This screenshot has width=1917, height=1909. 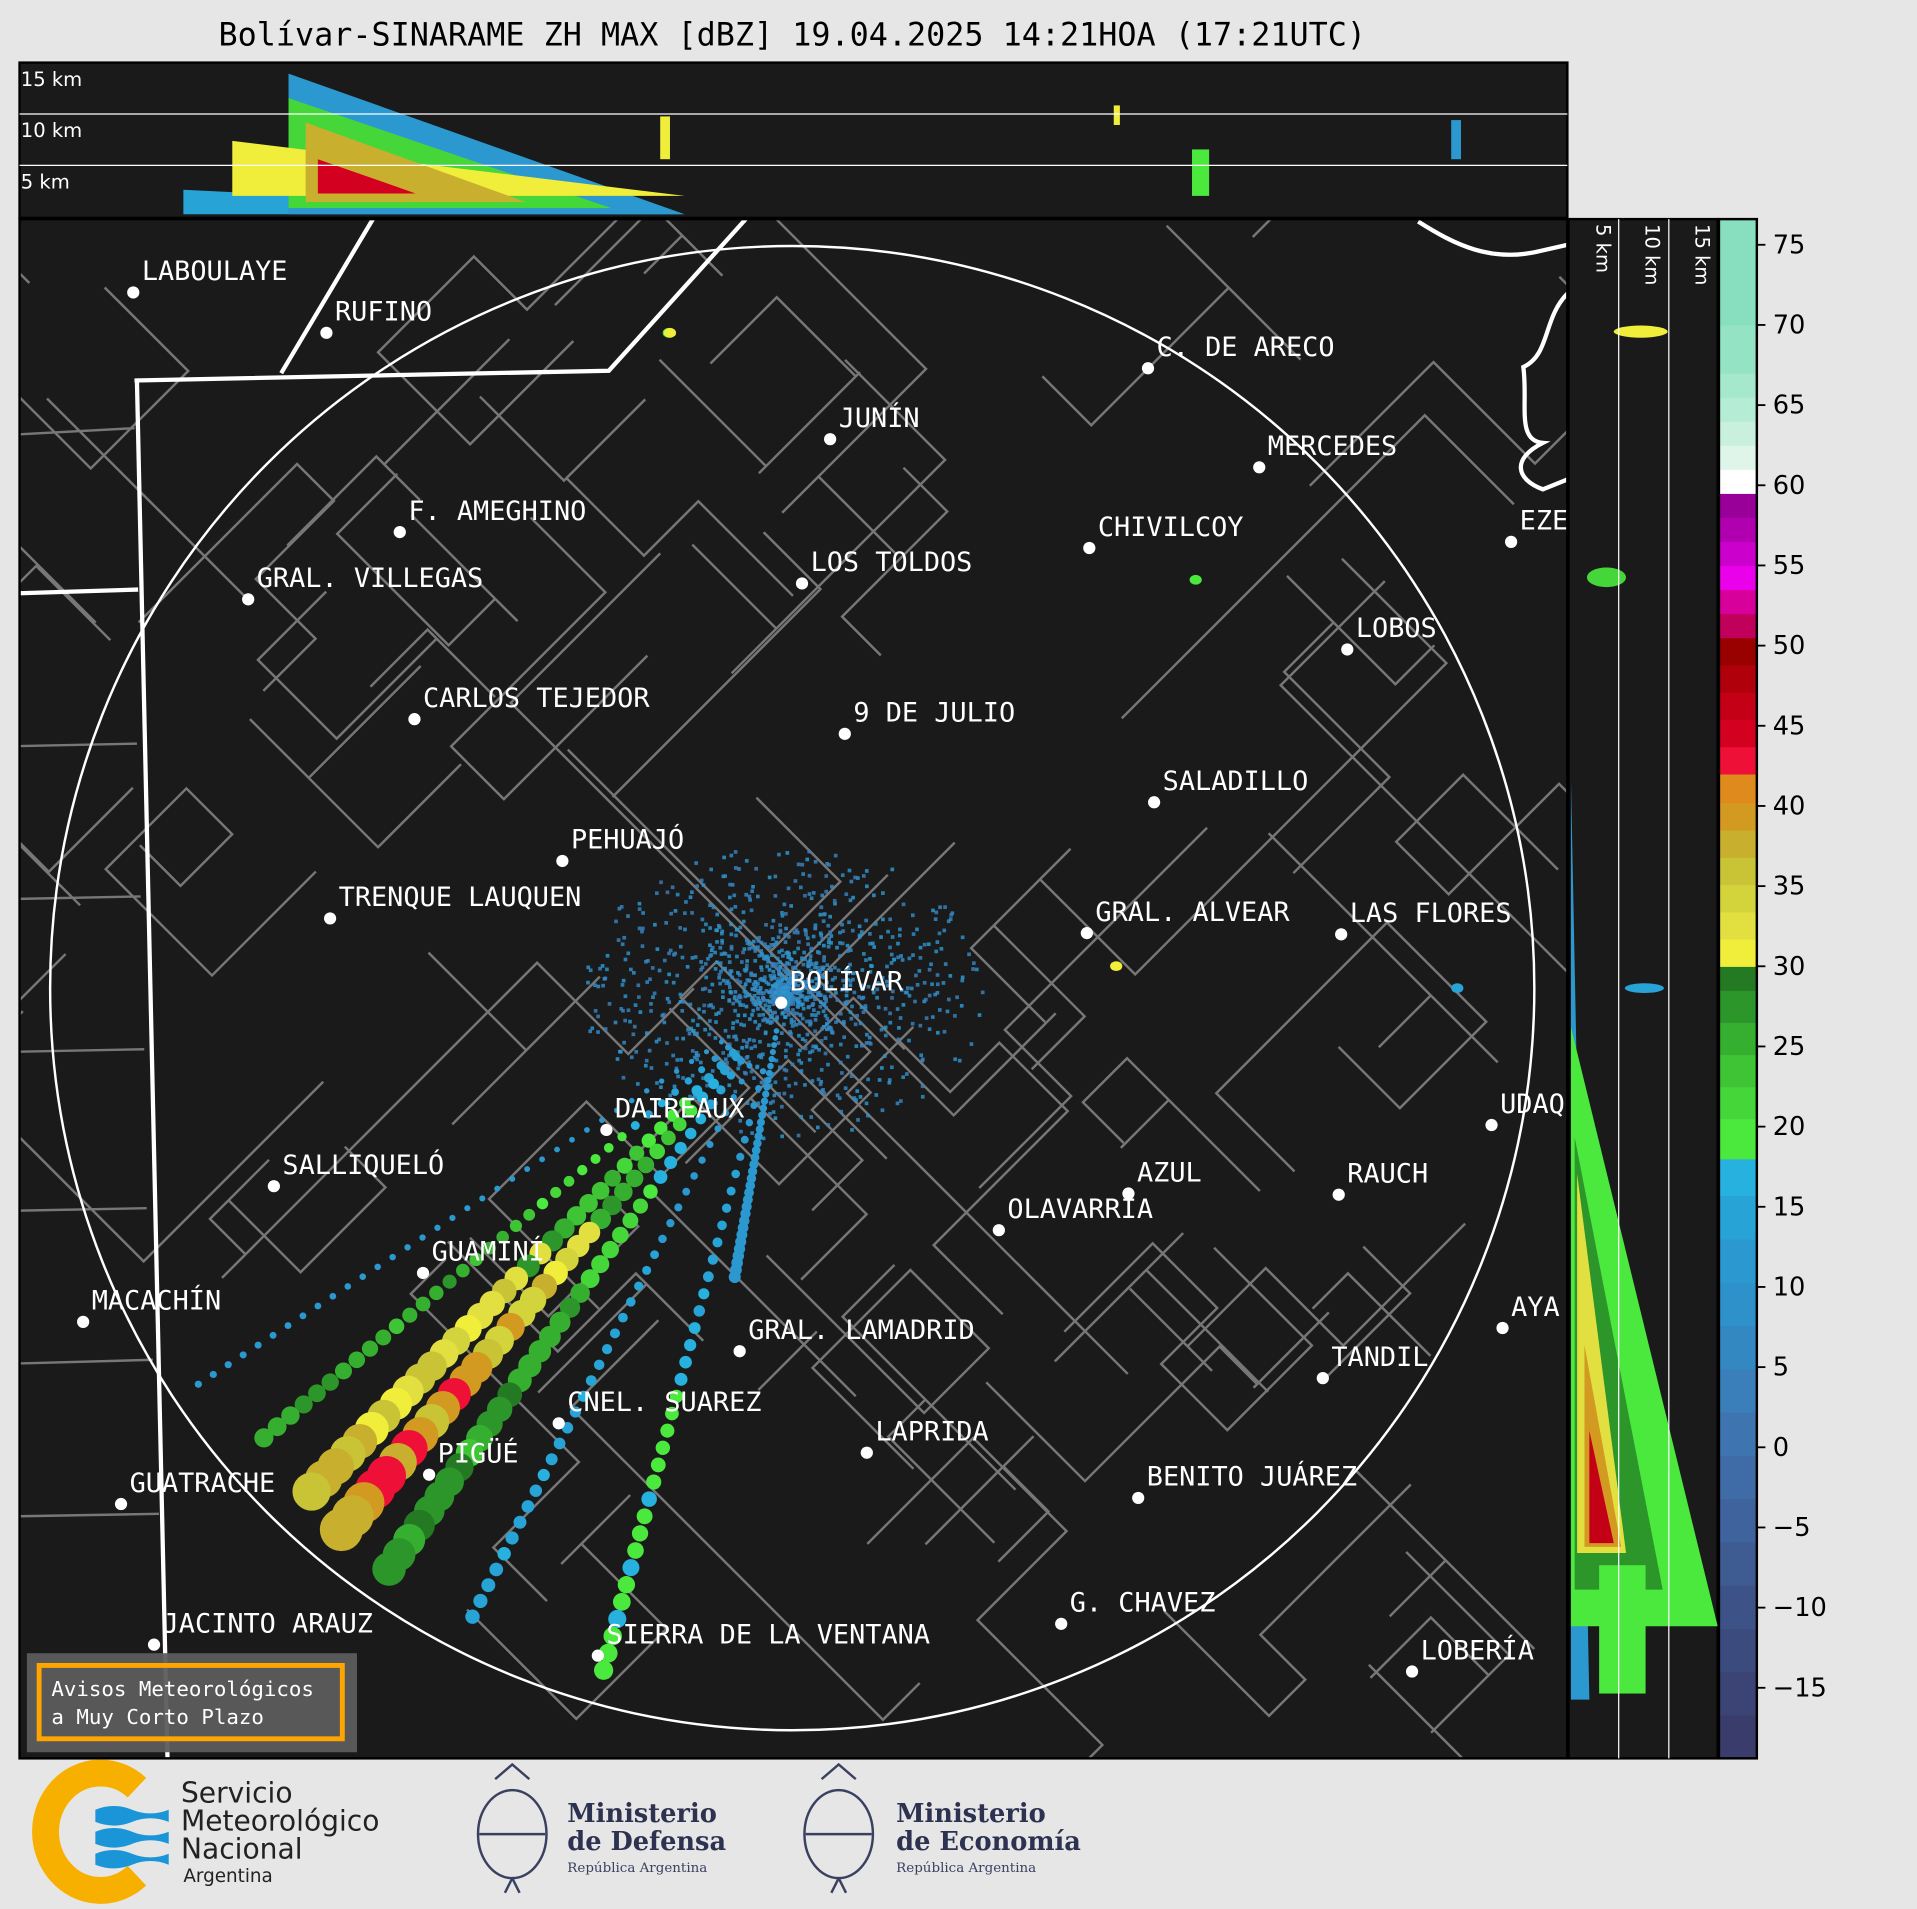 I want to click on city-label: BOLÍVAR, so click(x=847, y=982).